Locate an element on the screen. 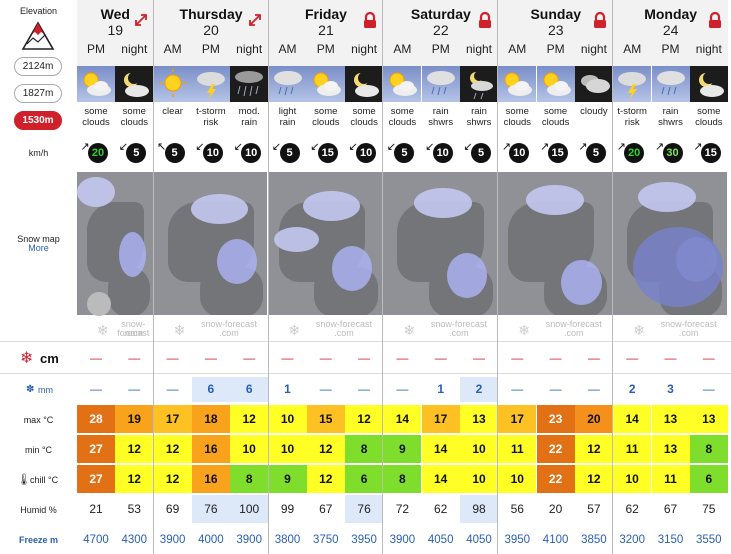 Image resolution: width=731 pixels, height=554 pixels. min-temp: 27 is located at coordinates (96, 449).